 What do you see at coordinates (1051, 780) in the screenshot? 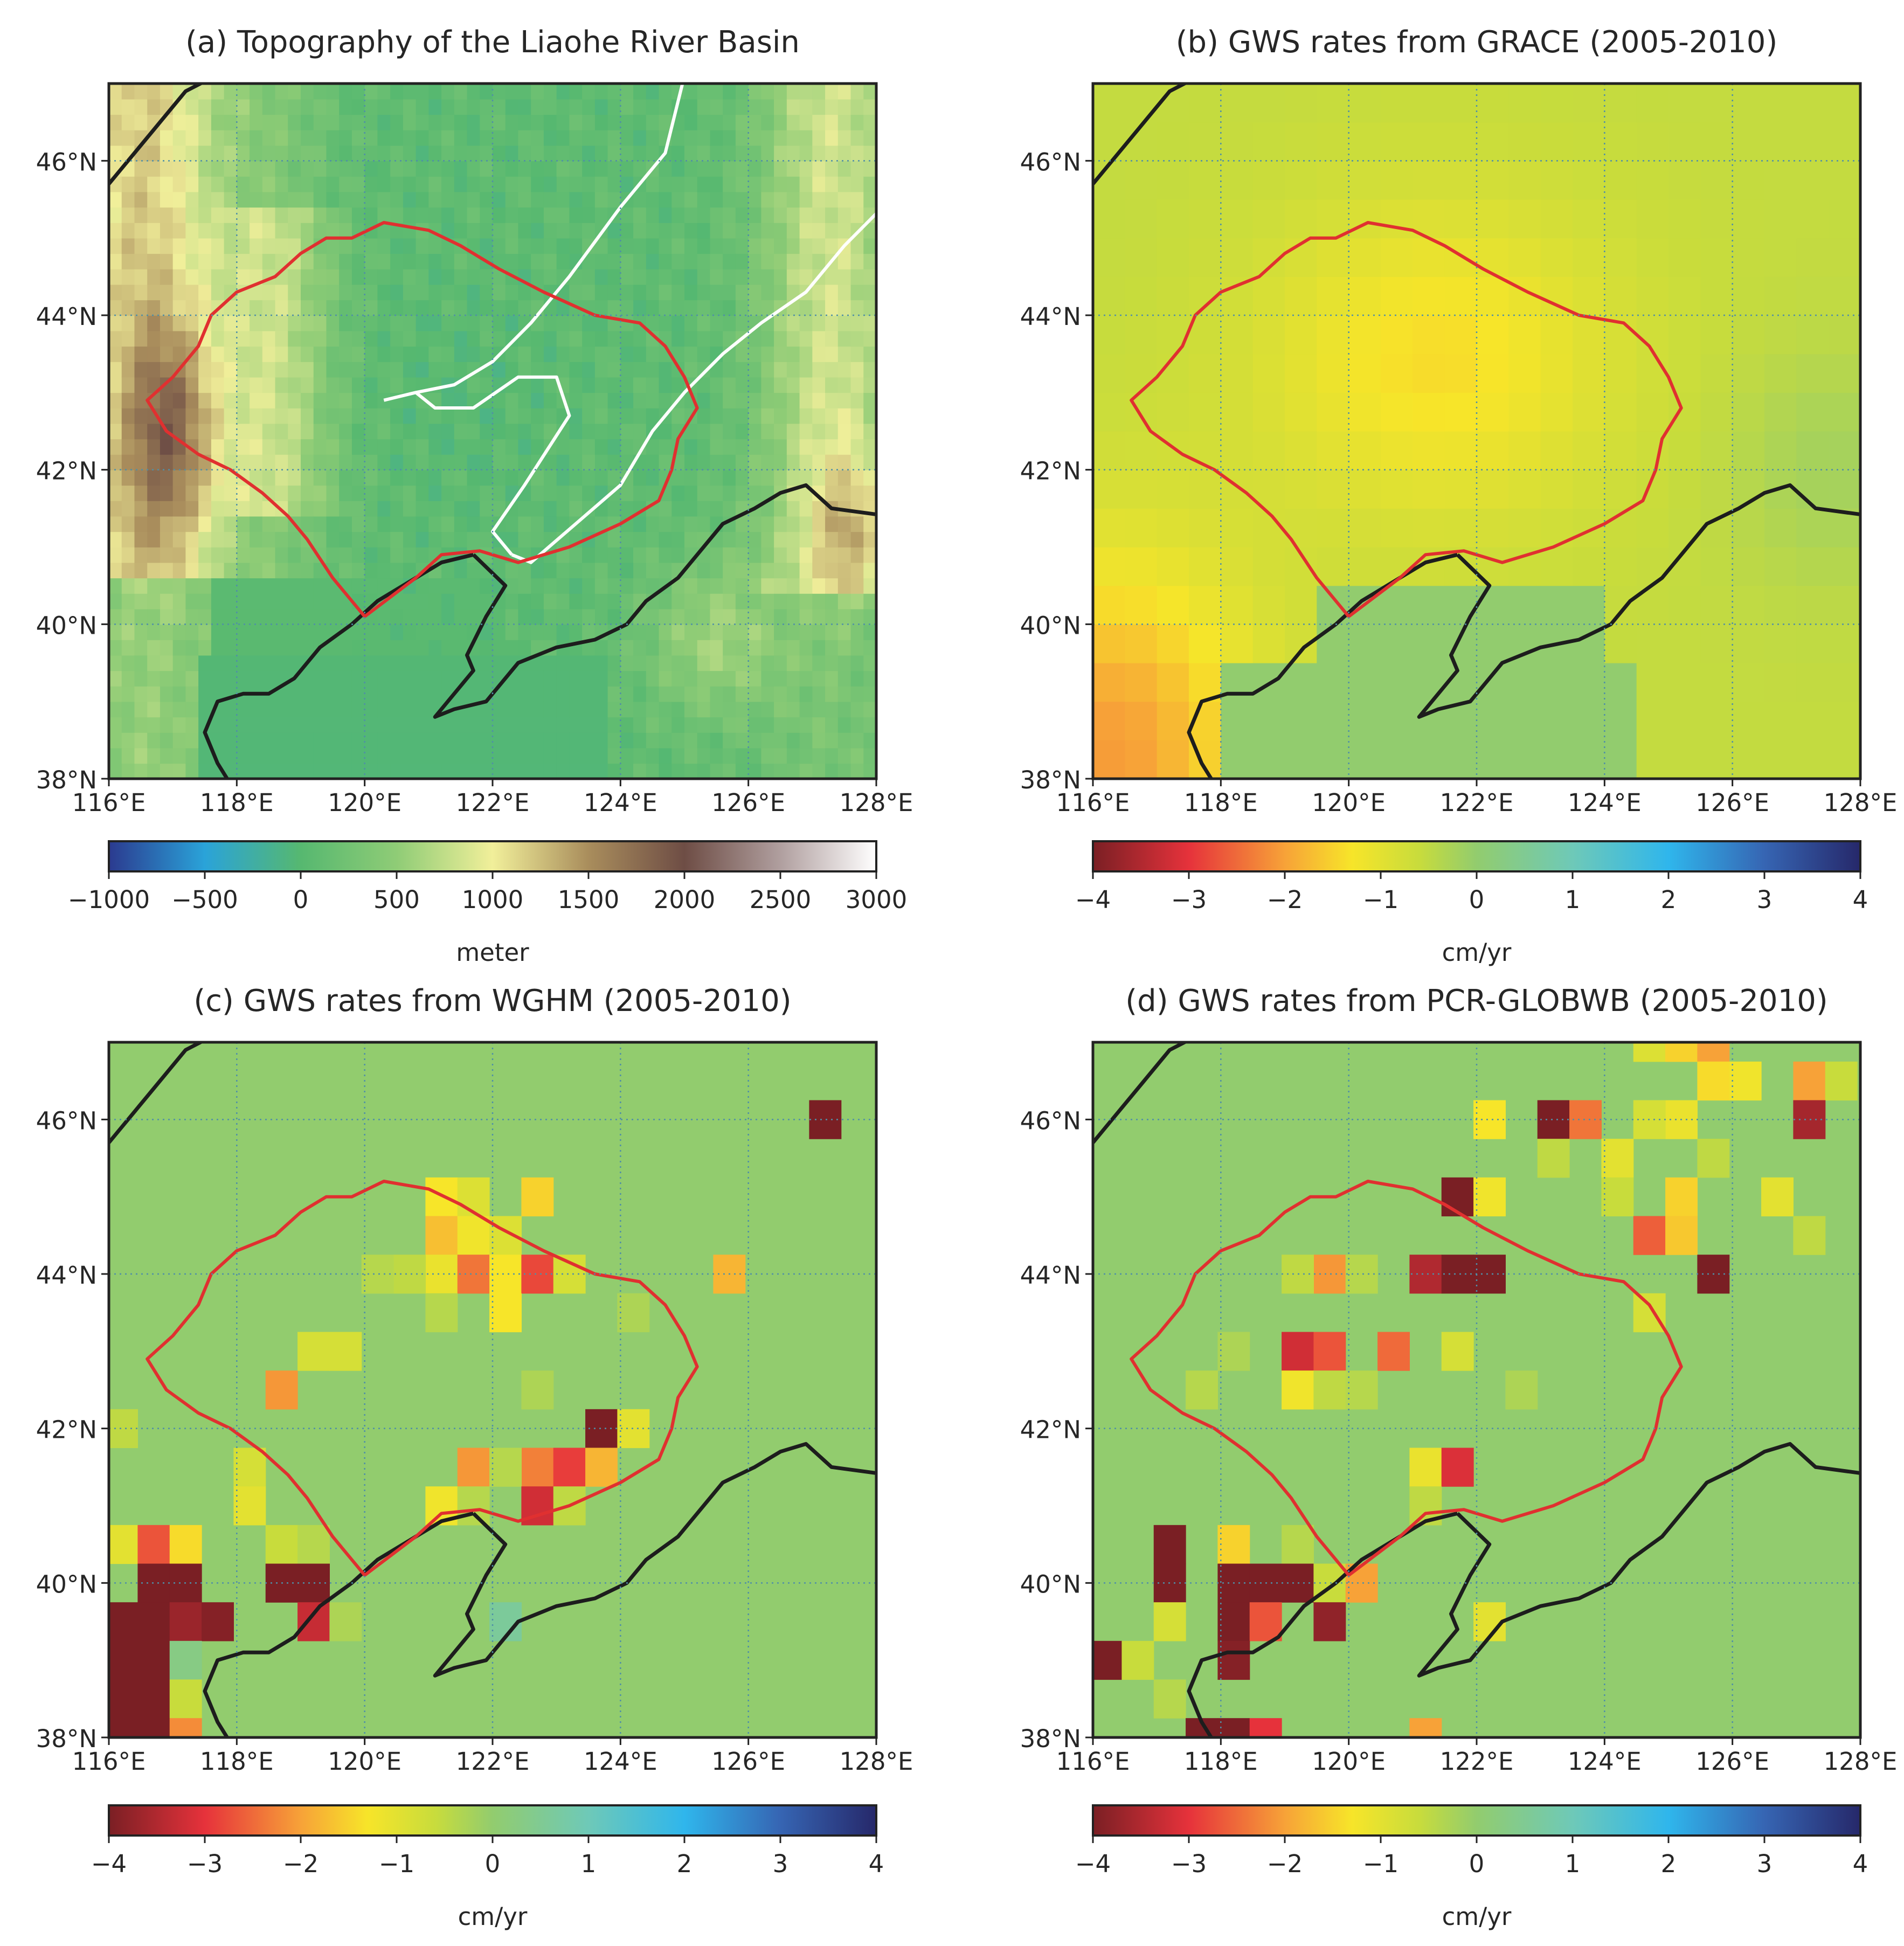
I see `lat-tick-label: 38°N` at bounding box center [1051, 780].